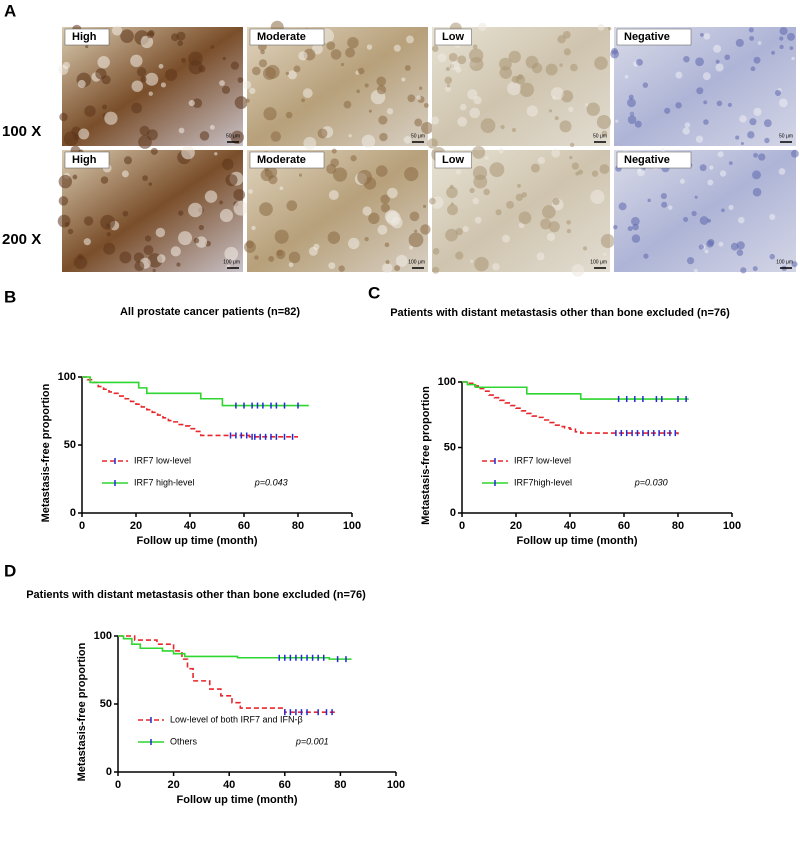 This screenshot has height=842, width=800. I want to click on y-tick-label: 50, so click(70, 445).